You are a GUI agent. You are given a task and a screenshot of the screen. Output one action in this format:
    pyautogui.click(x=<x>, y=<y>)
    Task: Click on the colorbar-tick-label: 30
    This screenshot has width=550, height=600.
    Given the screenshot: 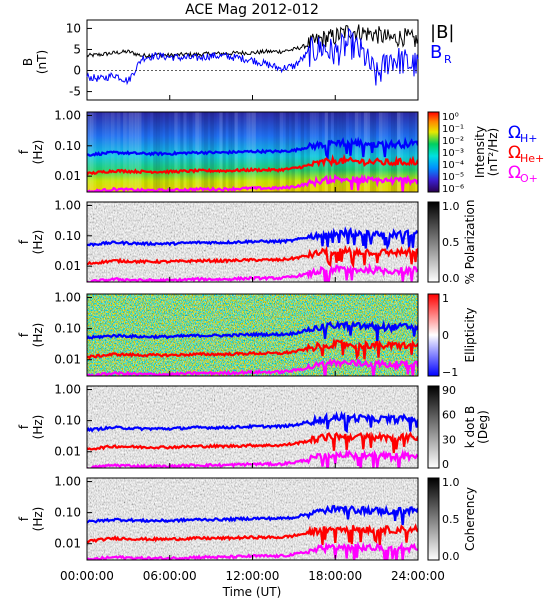 What is the action you would take?
    pyautogui.click(x=449, y=439)
    